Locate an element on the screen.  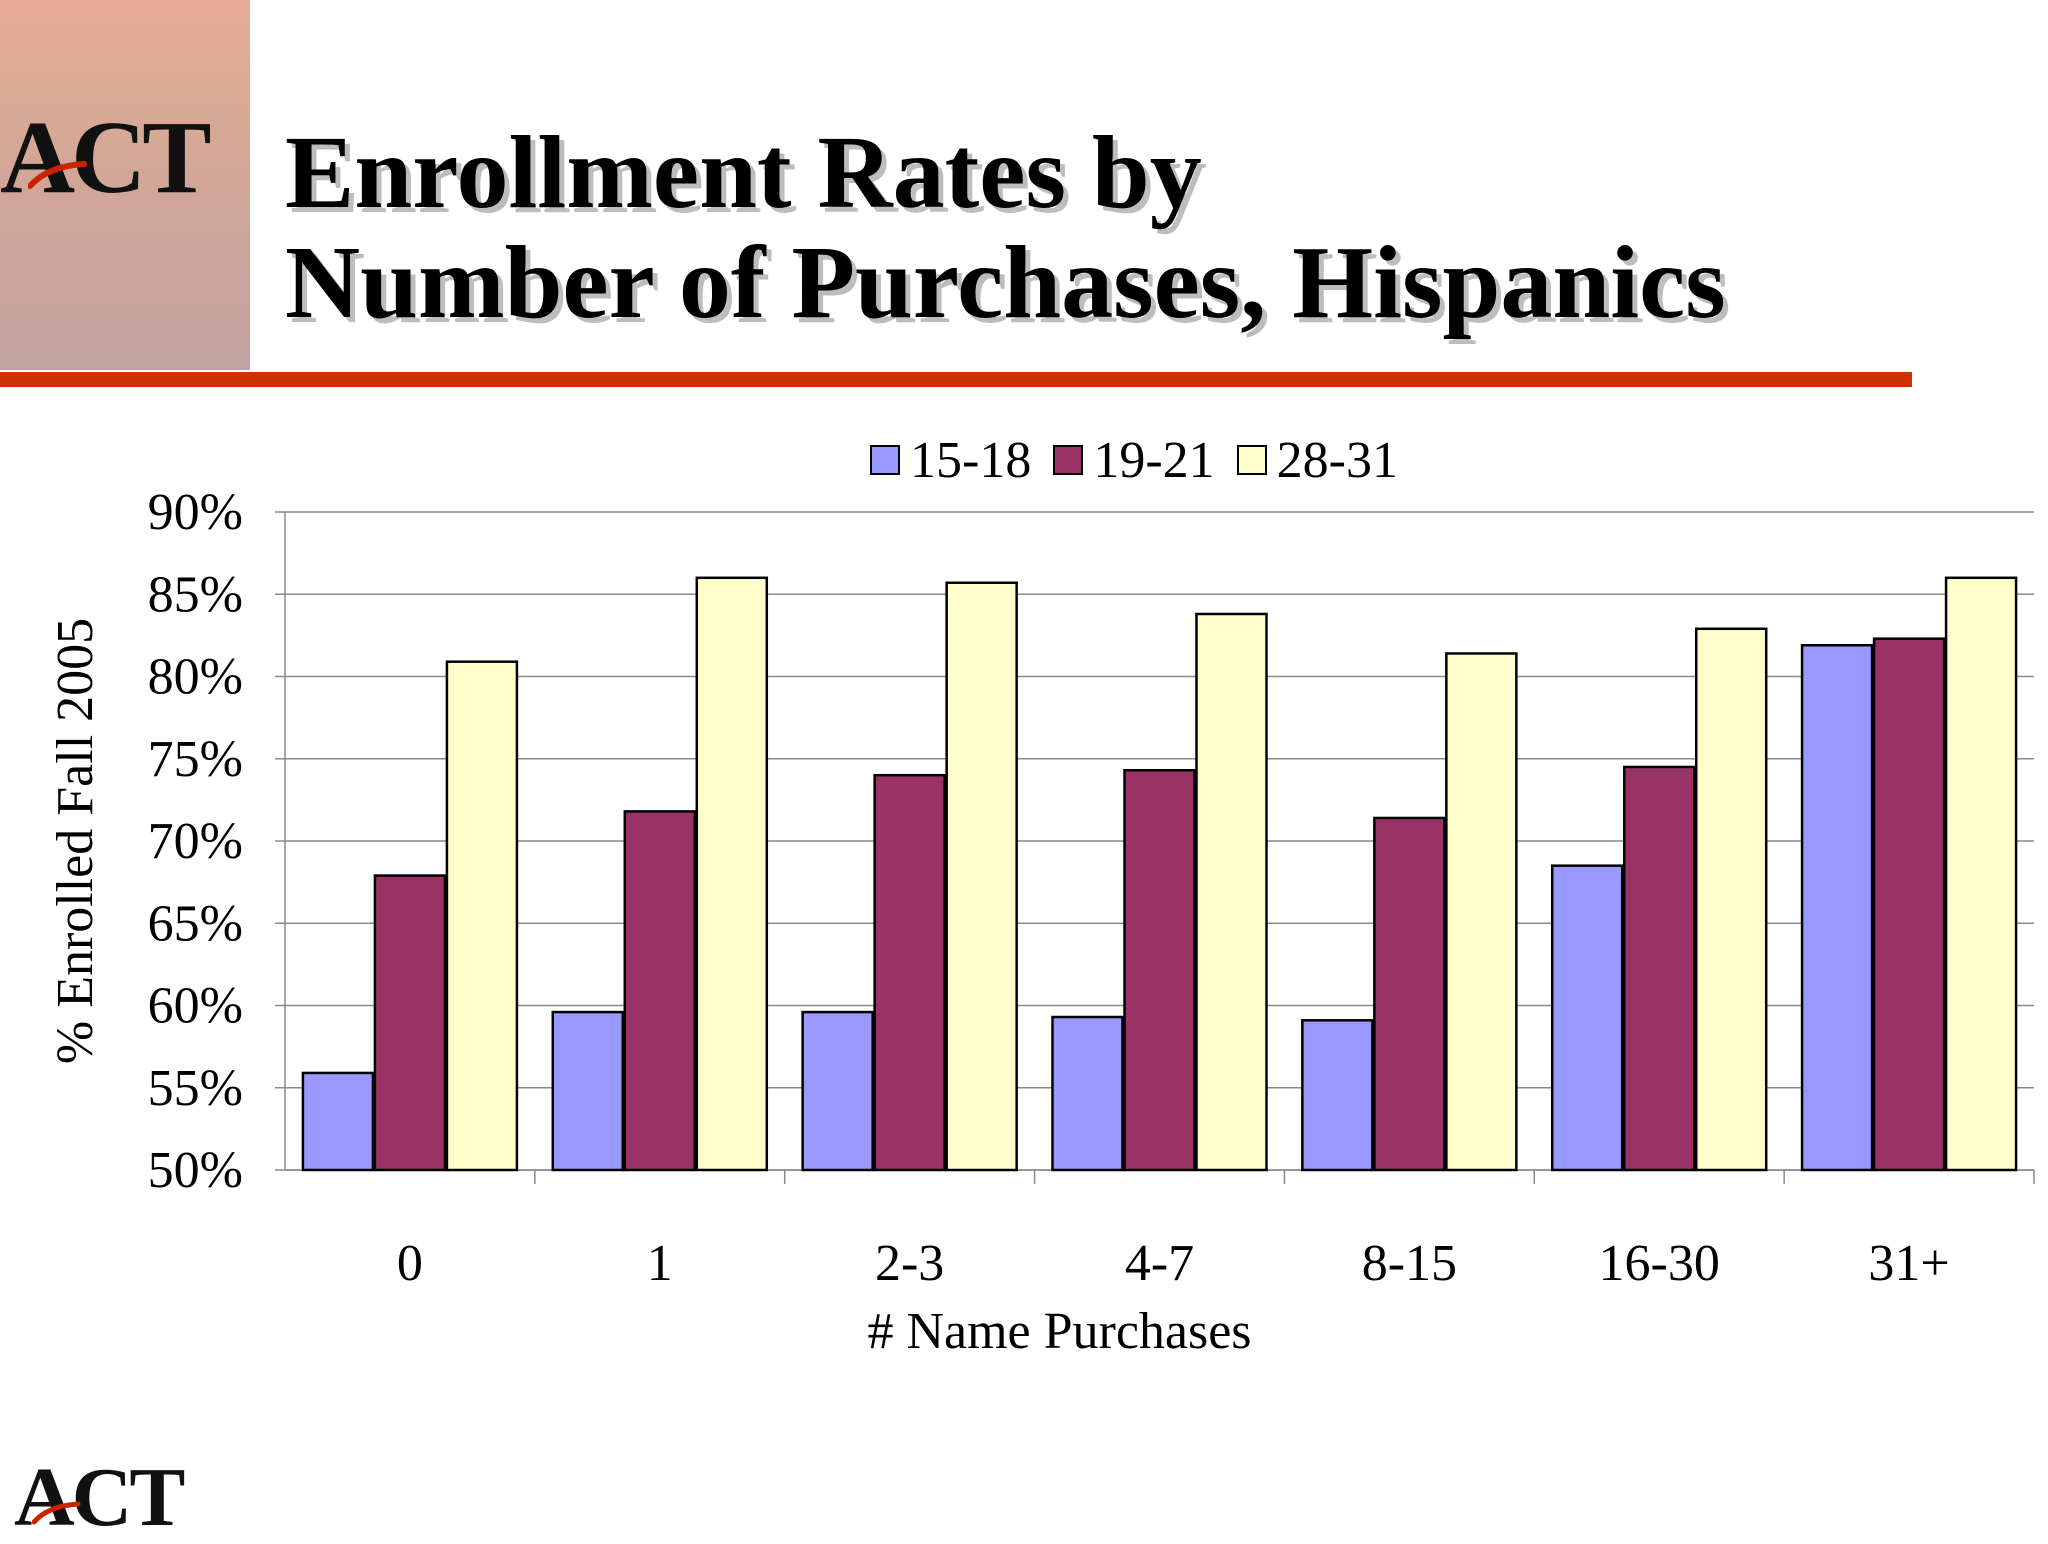
act-logo-bottom: ACT is located at coordinates (139, 1498).